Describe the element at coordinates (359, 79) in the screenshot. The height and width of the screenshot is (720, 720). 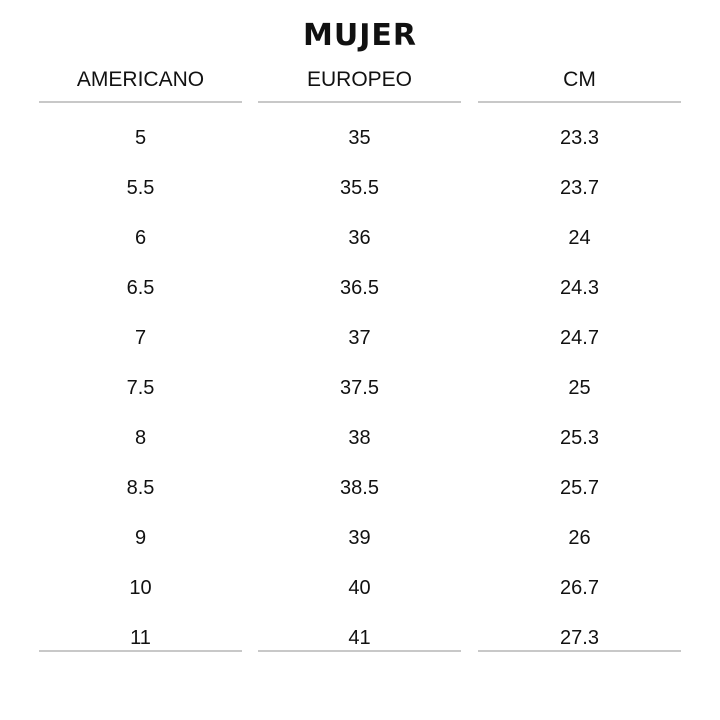
I see `column-header: EUROPEO` at that location.